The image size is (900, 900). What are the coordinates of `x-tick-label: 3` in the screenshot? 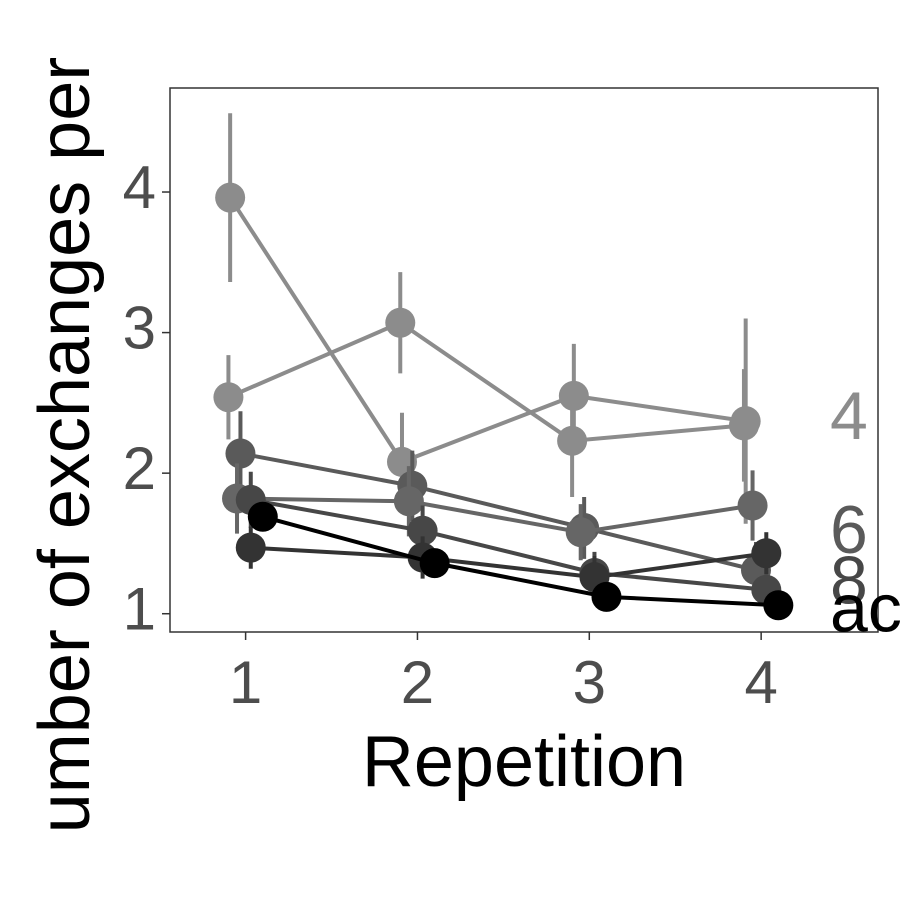 It's located at (589, 682).